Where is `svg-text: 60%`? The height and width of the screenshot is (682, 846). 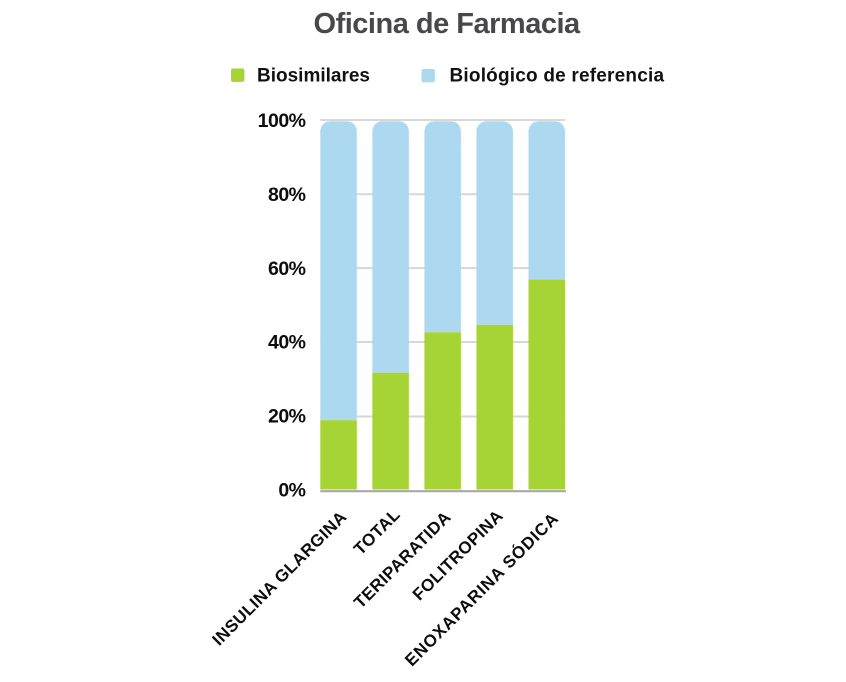 svg-text: 60% is located at coordinates (287, 269).